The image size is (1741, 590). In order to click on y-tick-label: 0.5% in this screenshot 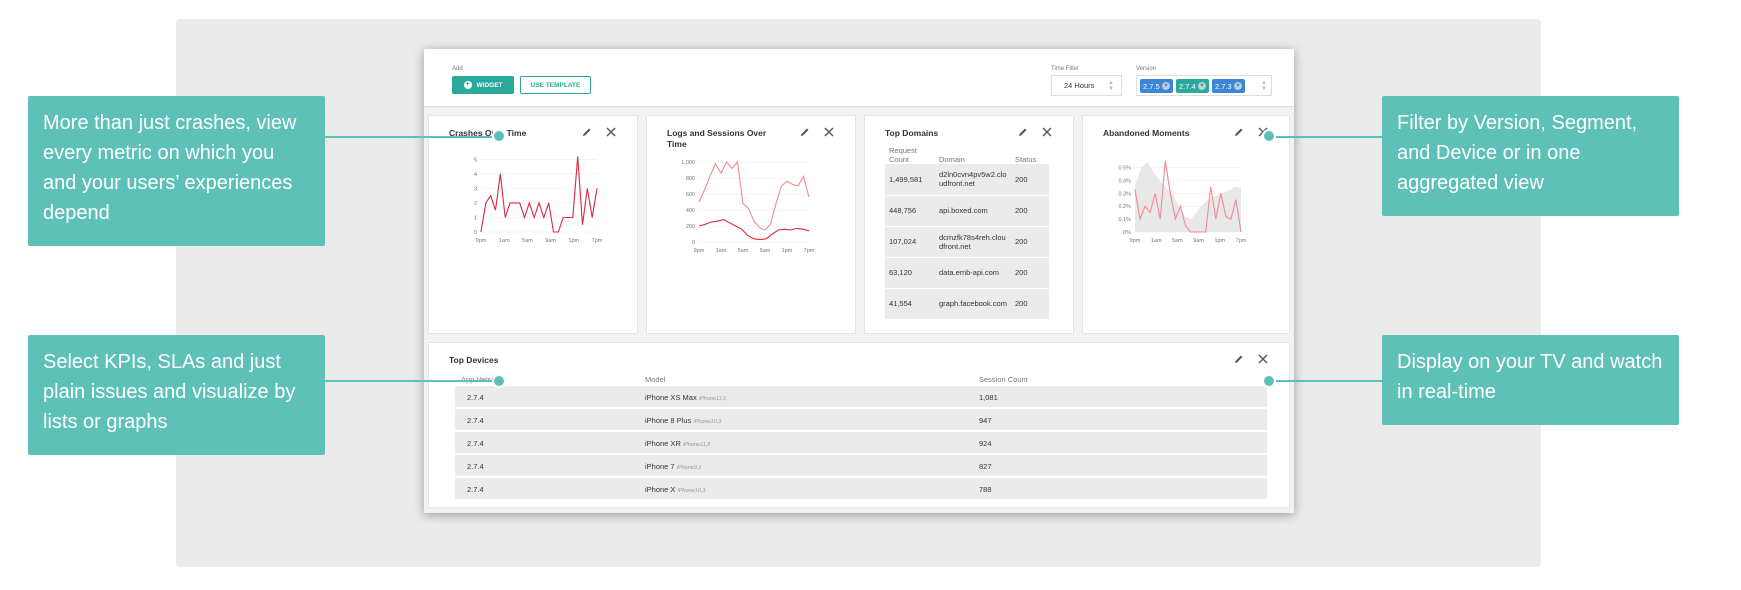, I will do `click(1124, 168)`.